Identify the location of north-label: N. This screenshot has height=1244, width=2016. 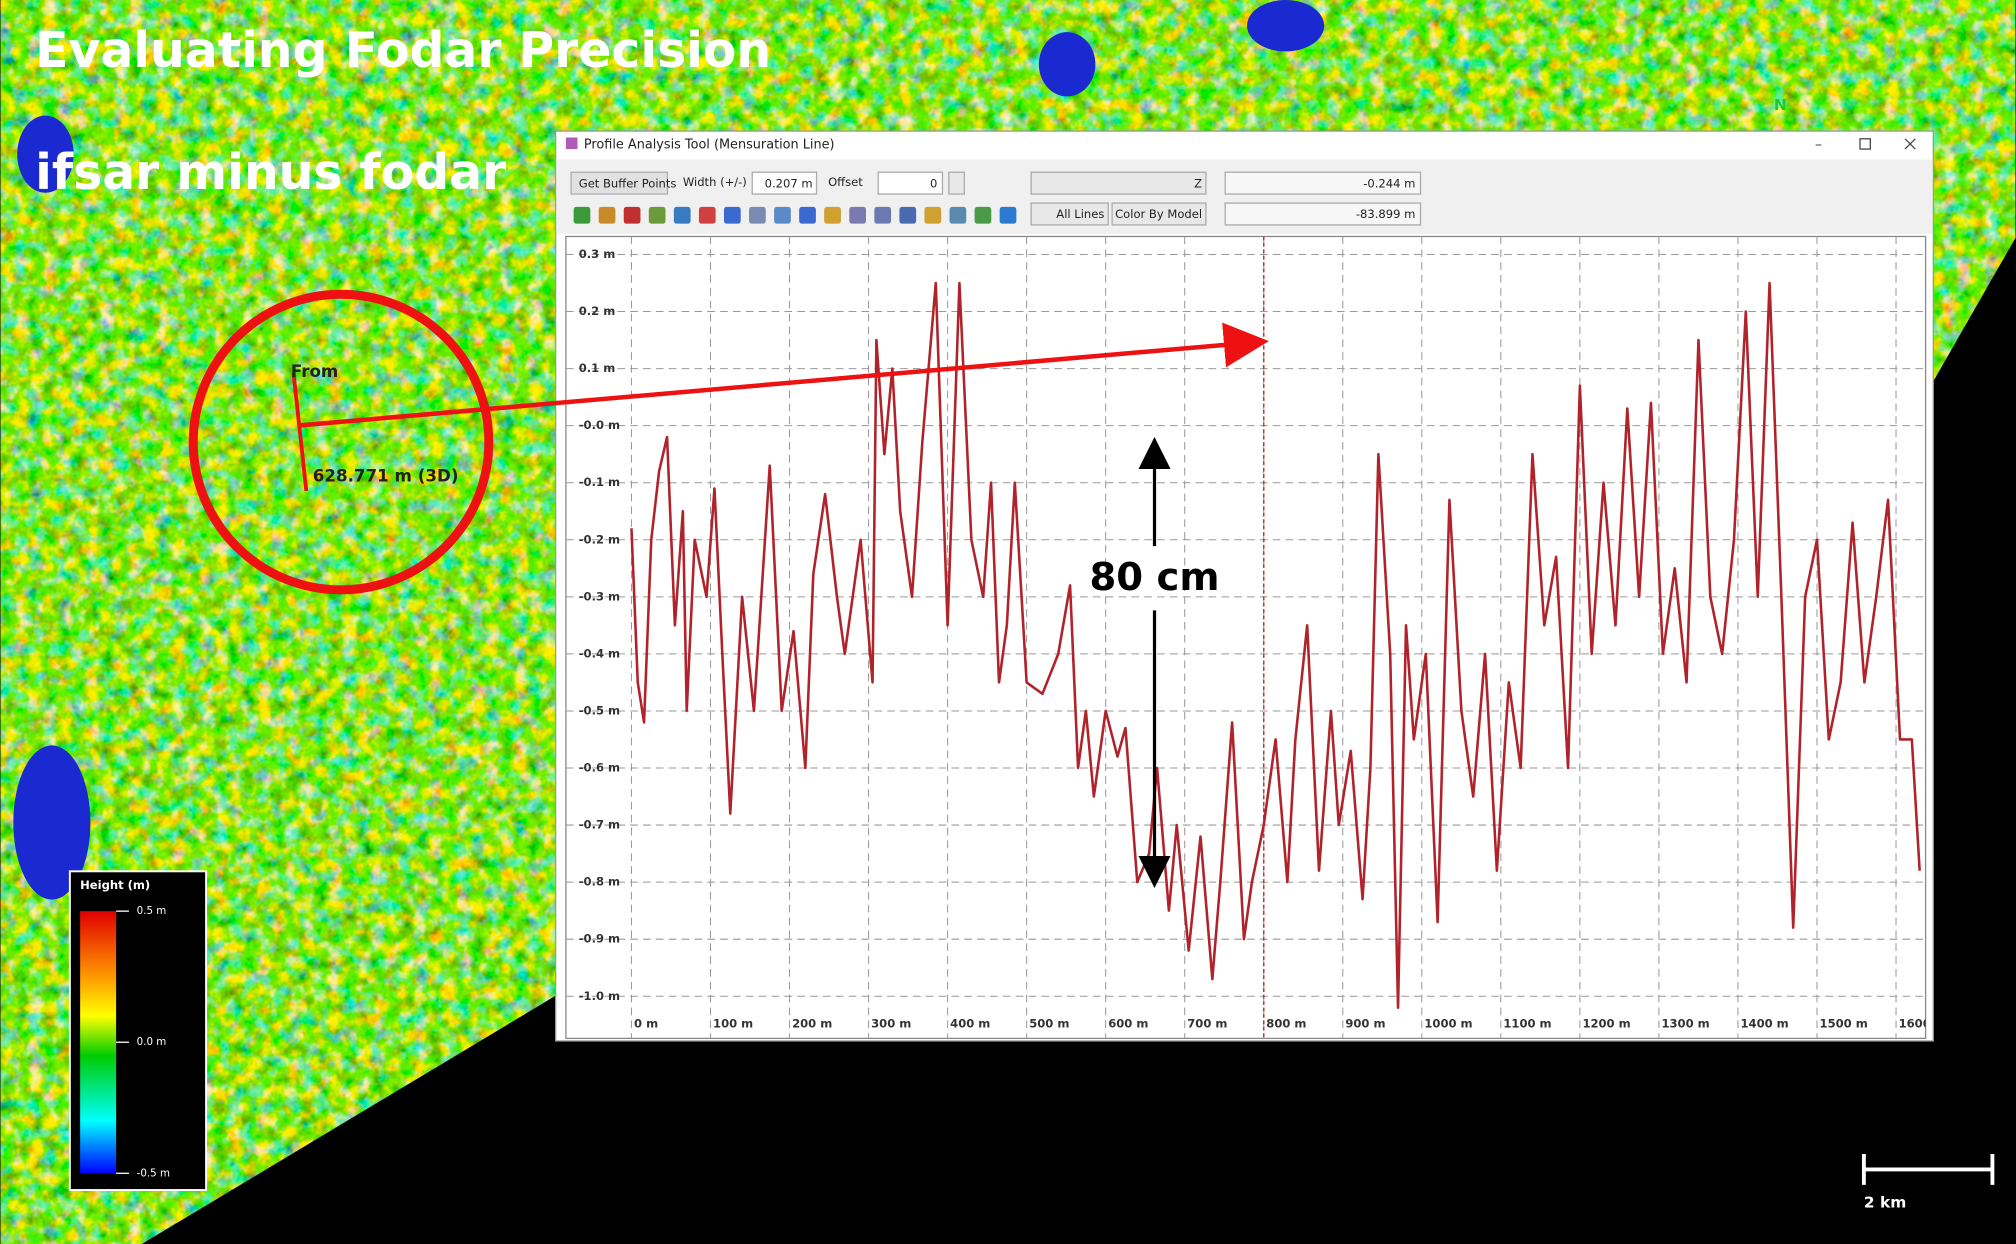
(1780, 105).